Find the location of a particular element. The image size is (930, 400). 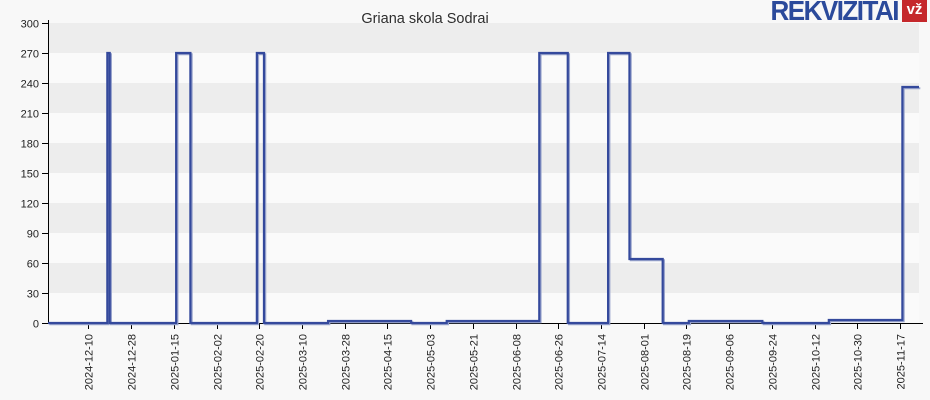

svg-text: 300 is located at coordinates (30, 25).